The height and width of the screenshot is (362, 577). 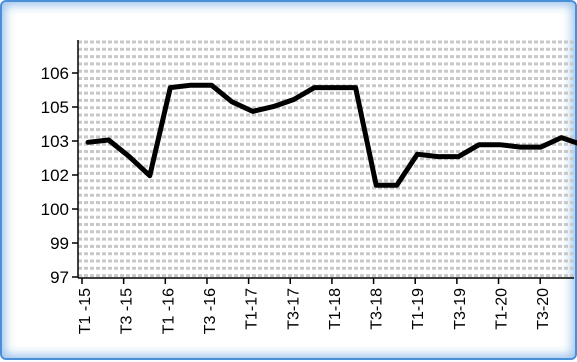 I want to click on x-tick-label: T3 -15, so click(x=127, y=311).